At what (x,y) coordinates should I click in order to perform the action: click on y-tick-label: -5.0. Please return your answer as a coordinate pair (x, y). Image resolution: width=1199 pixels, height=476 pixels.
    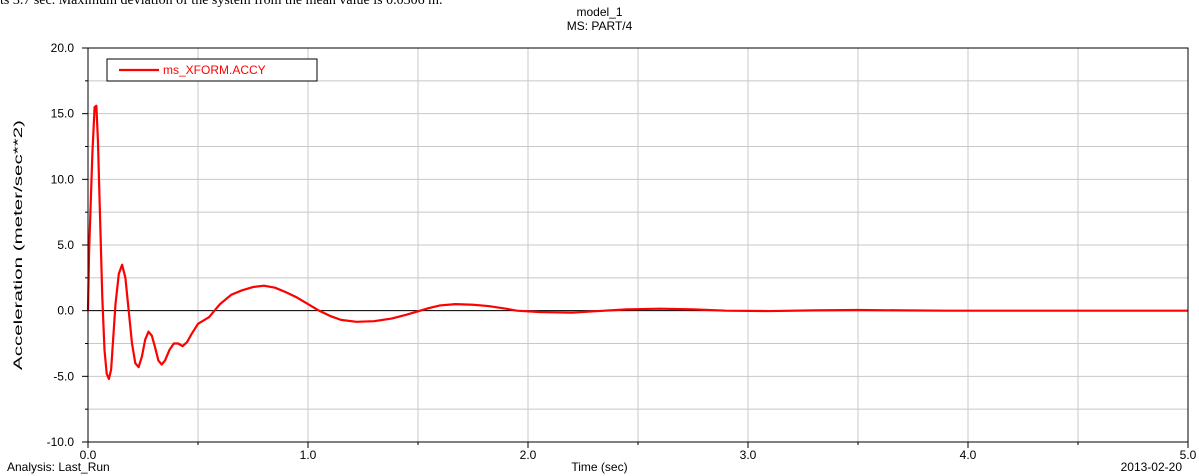
    Looking at the image, I should click on (63, 376).